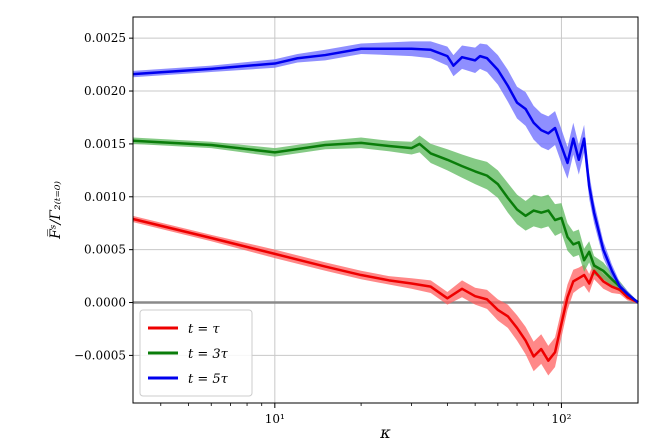 The image size is (664, 443). Describe the element at coordinates (105, 303) in the screenshot. I see `y-tick-label: 0.0000` at that location.